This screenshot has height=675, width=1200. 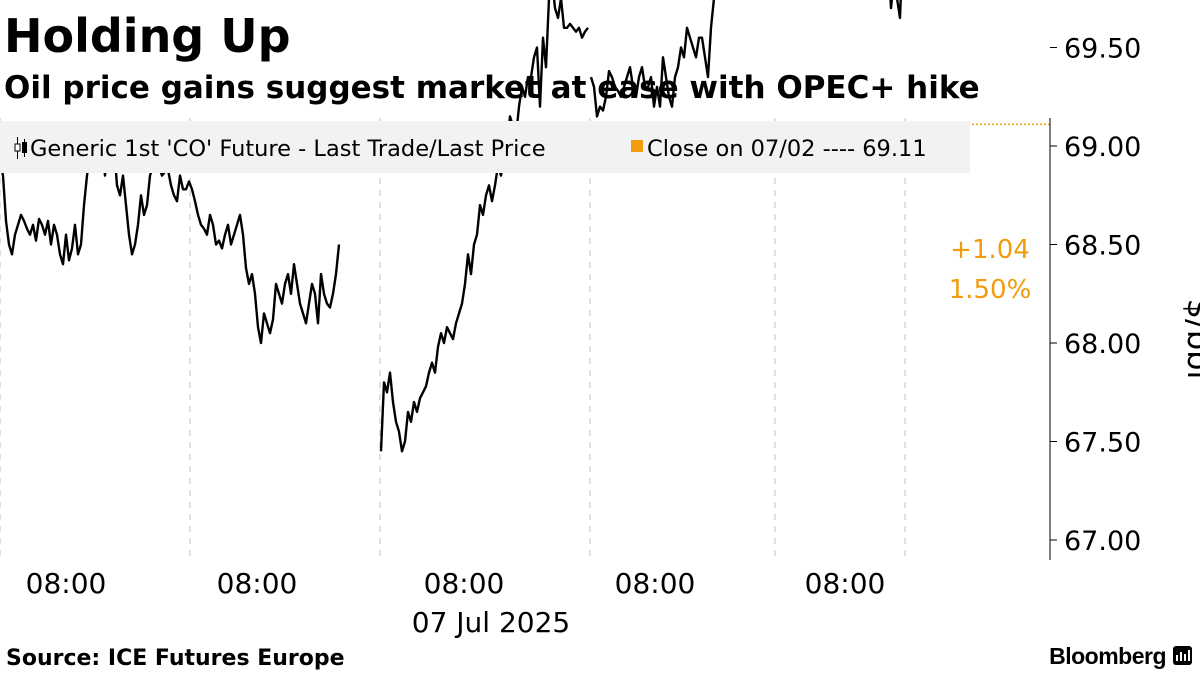 I want to click on chart-title: Holding Up, so click(x=147, y=36).